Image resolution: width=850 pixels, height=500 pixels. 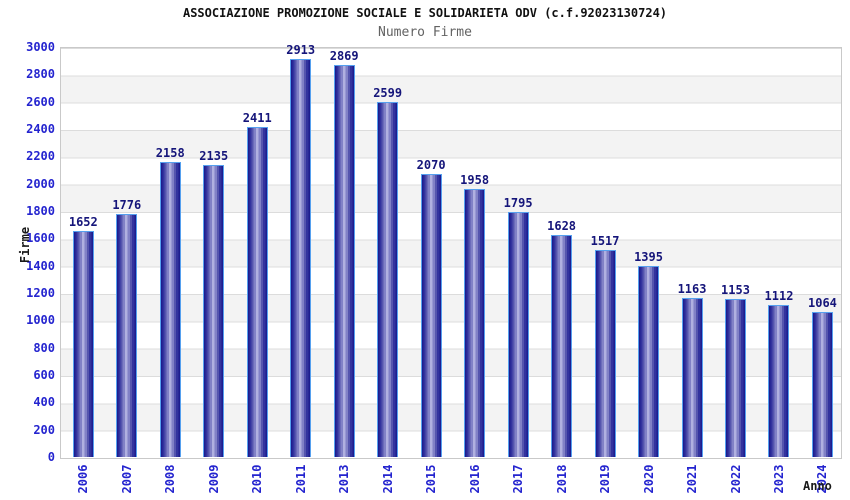 I want to click on bar-2008, so click(x=170, y=309).